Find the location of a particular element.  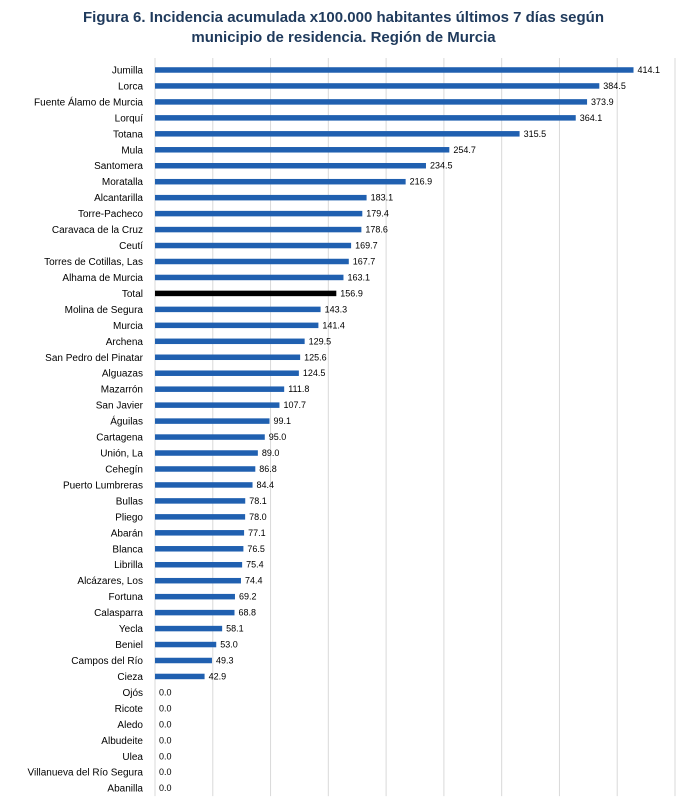

category-label: San Pedro del Pinatar is located at coordinates (94, 358).